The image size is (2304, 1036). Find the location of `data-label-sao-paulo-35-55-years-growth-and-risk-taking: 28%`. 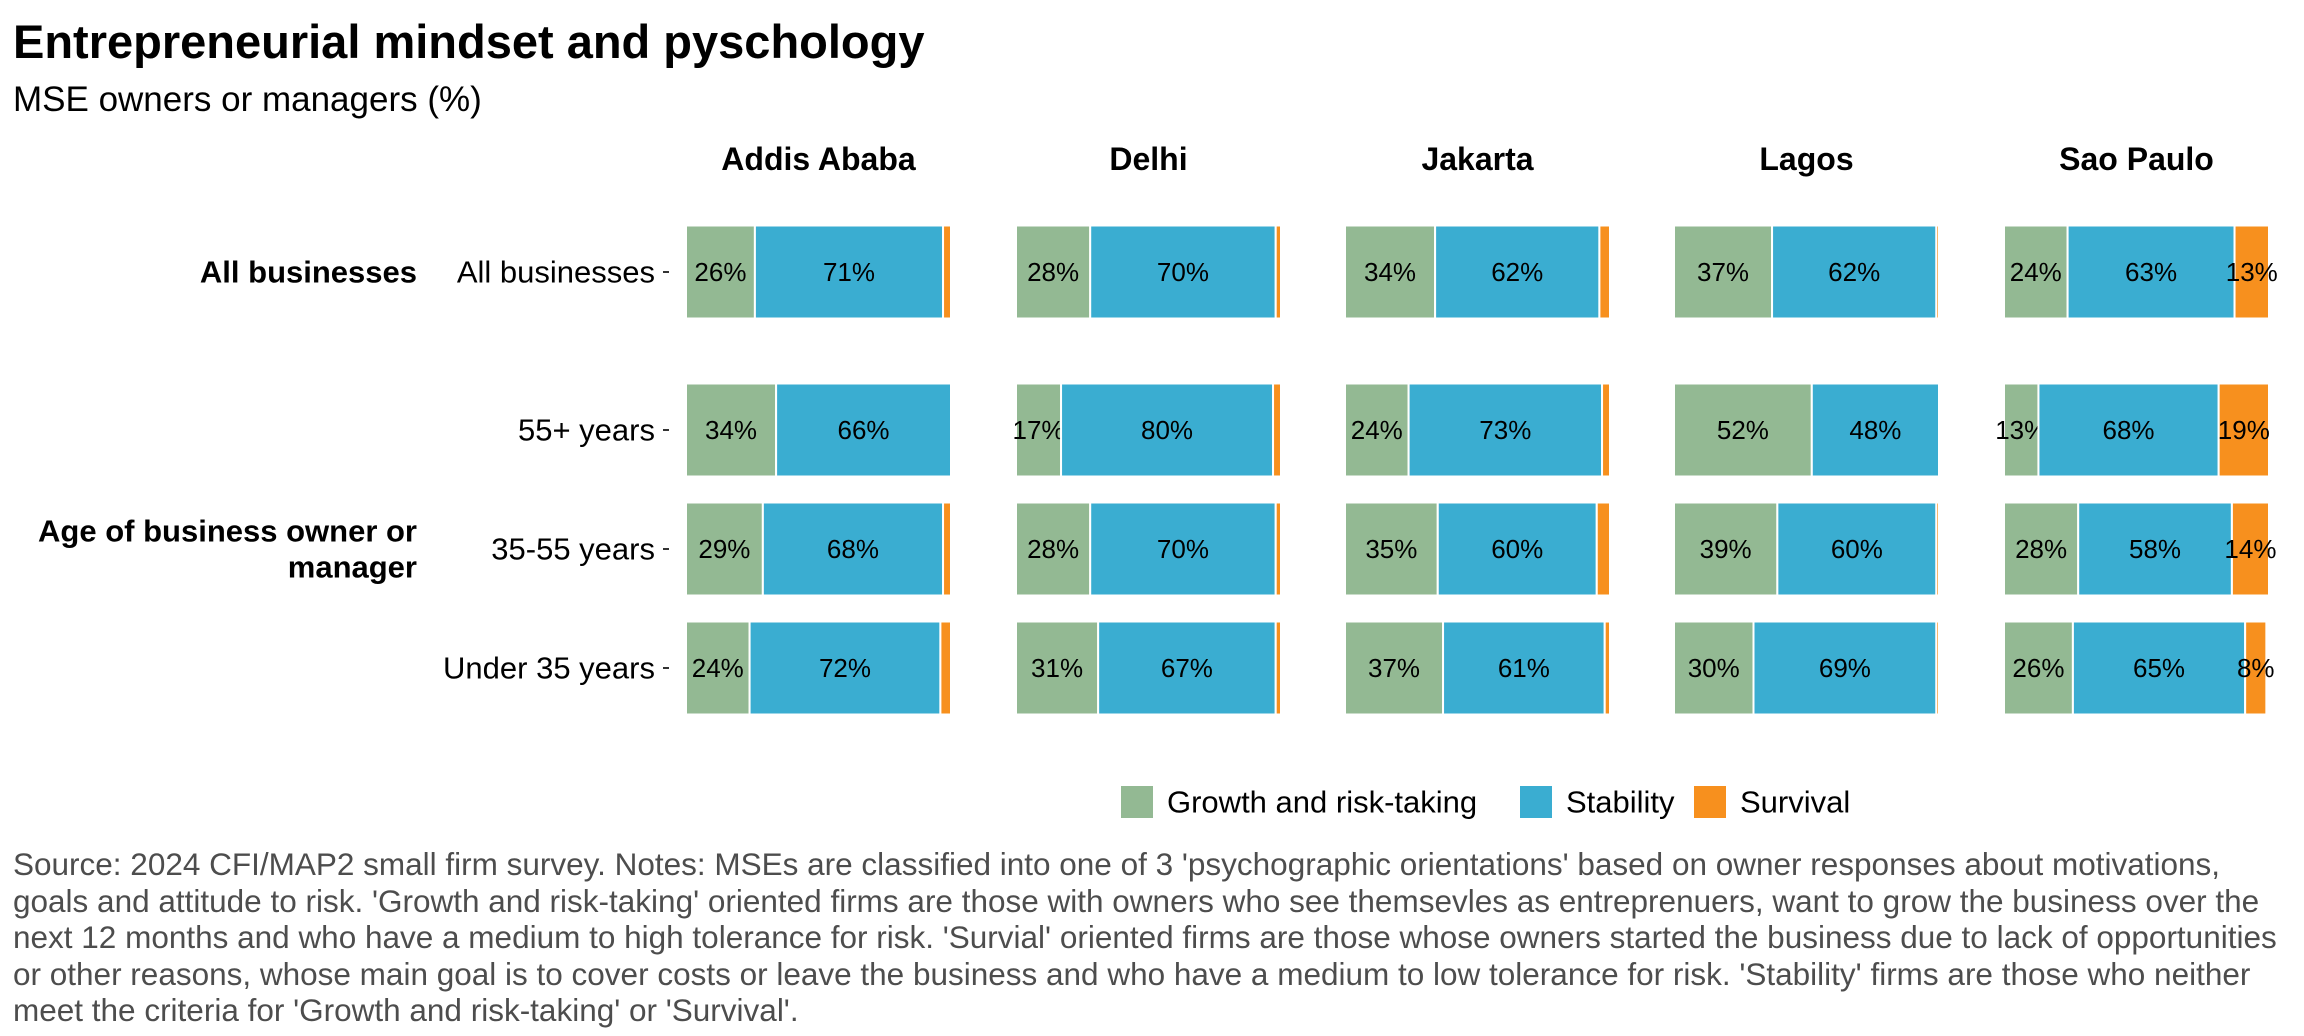

data-label-sao-paulo-35-55-years-growth-and-risk-taking: 28% is located at coordinates (2041, 549).